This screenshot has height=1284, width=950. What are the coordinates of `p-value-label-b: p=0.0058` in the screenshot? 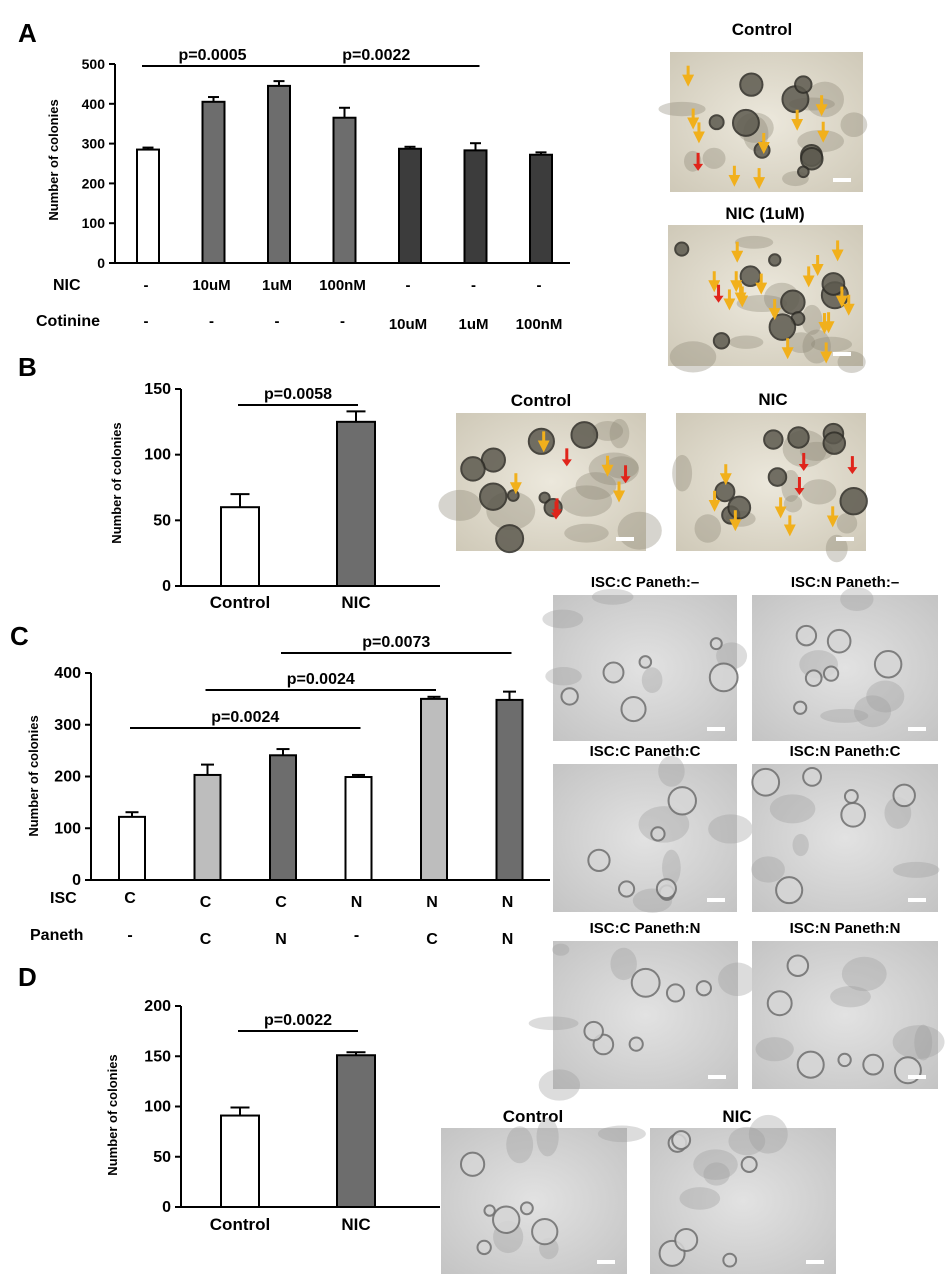 It's located at (298, 394).